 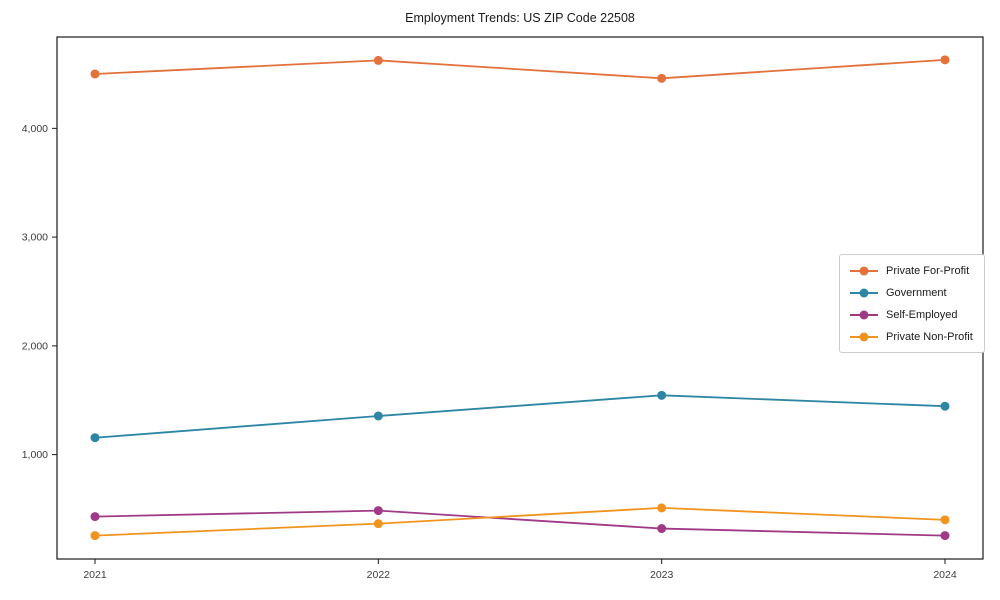 I want to click on y-tick-label: 3,000, so click(x=35, y=238).